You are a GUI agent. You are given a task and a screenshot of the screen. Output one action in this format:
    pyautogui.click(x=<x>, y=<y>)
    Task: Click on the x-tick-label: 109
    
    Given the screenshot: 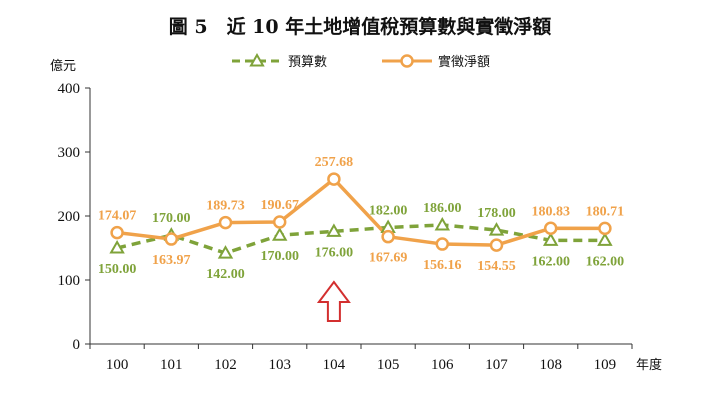 What is the action you would take?
    pyautogui.click(x=605, y=365)
    